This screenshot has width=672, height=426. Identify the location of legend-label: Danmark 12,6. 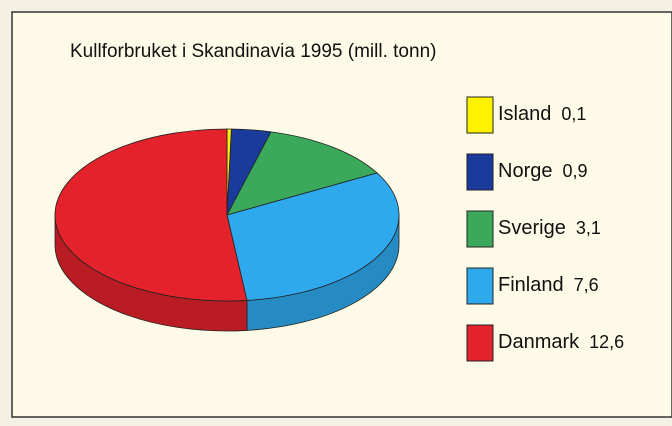
(561, 342).